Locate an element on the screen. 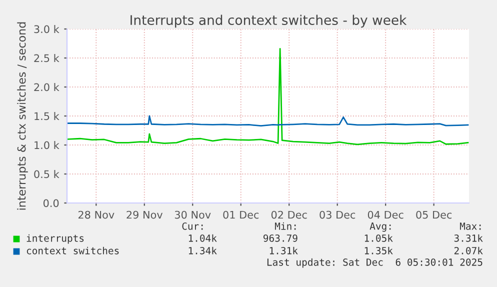  text: 1.04k is located at coordinates (202, 238).